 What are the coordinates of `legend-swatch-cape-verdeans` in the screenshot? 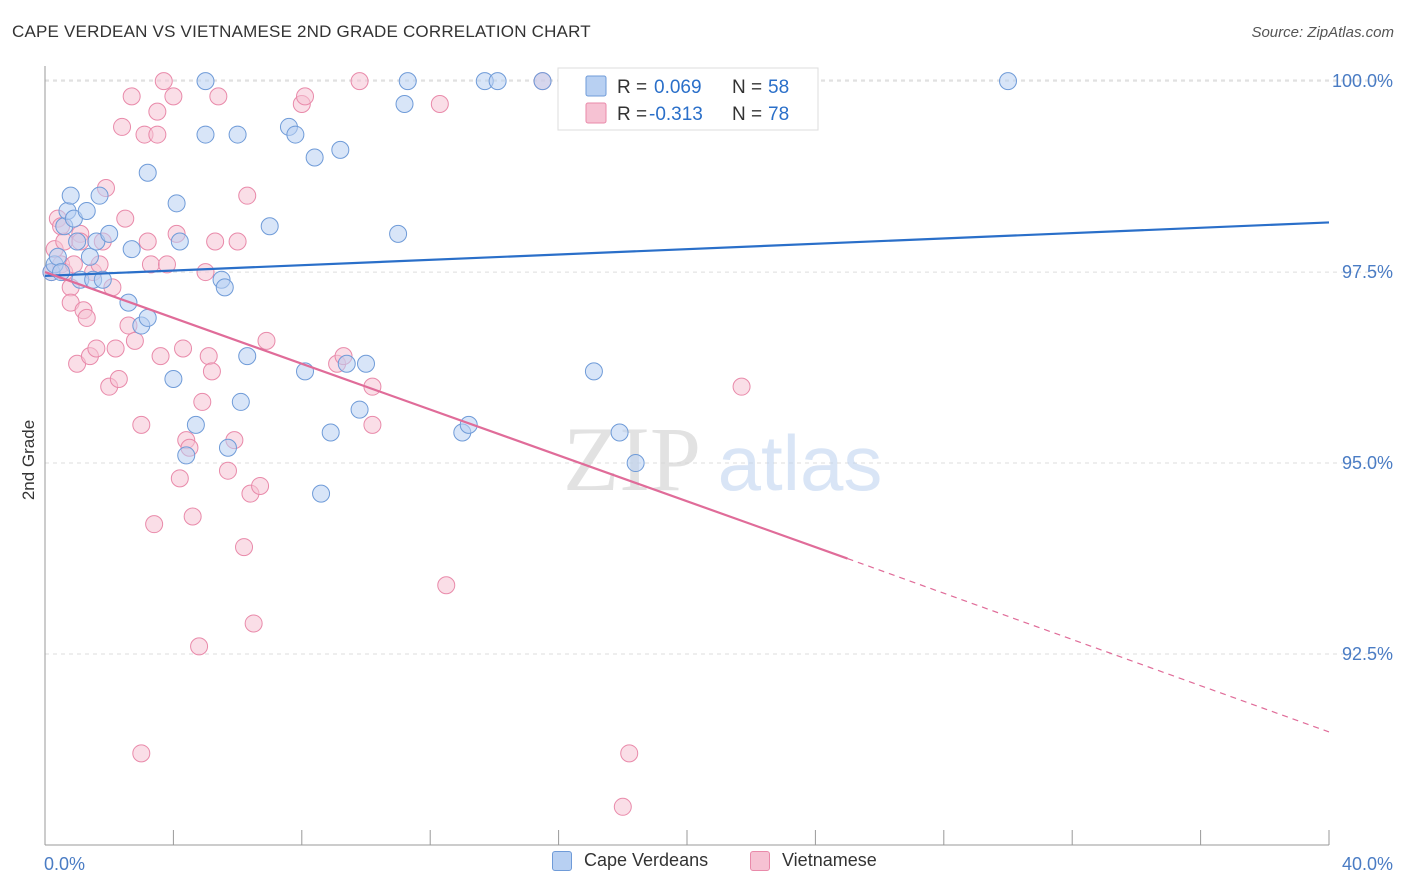 It's located at (562, 860).